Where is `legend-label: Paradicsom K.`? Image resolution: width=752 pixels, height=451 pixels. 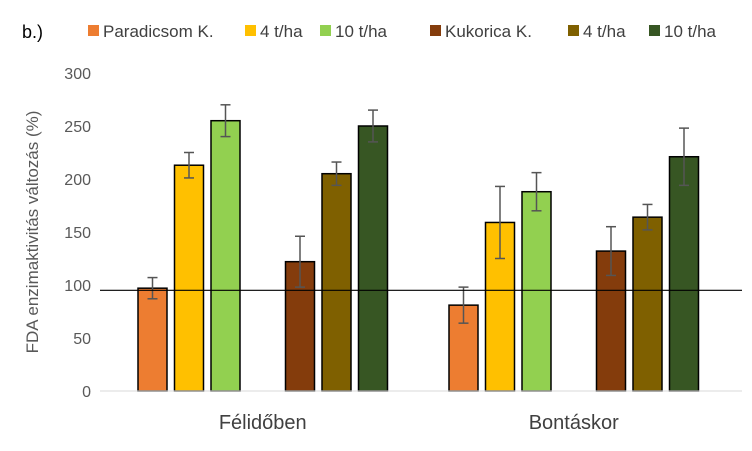 legend-label: Paradicsom K. is located at coordinates (158, 31).